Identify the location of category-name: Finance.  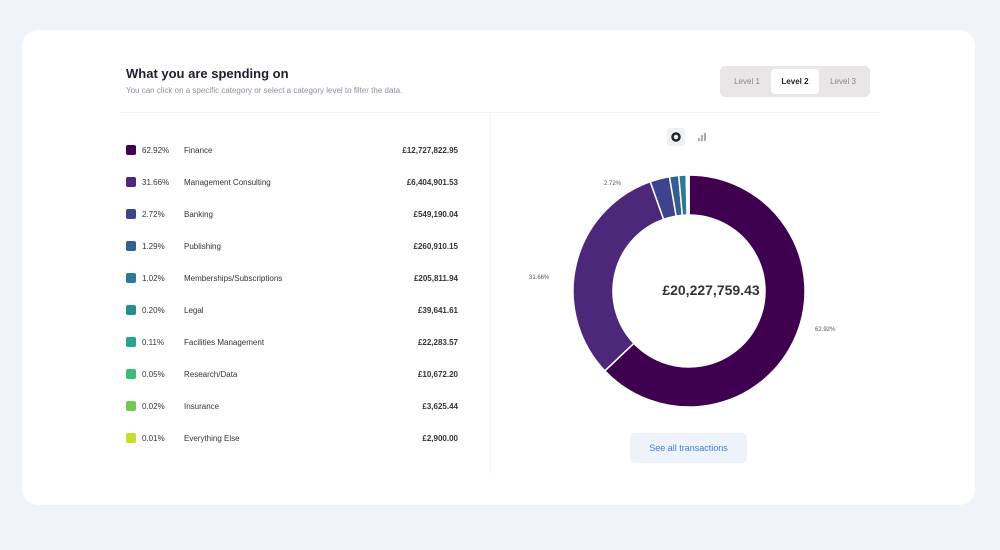
(198, 150).